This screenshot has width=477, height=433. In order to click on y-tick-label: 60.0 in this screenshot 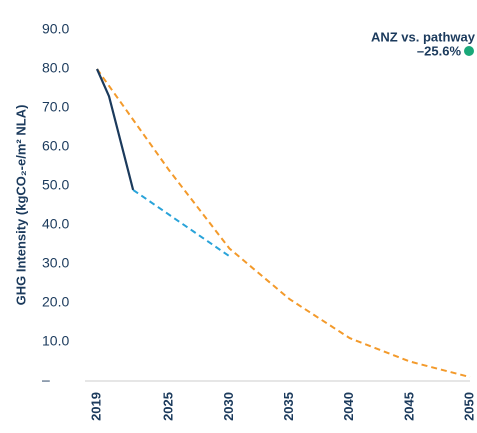, I will do `click(55, 146)`.